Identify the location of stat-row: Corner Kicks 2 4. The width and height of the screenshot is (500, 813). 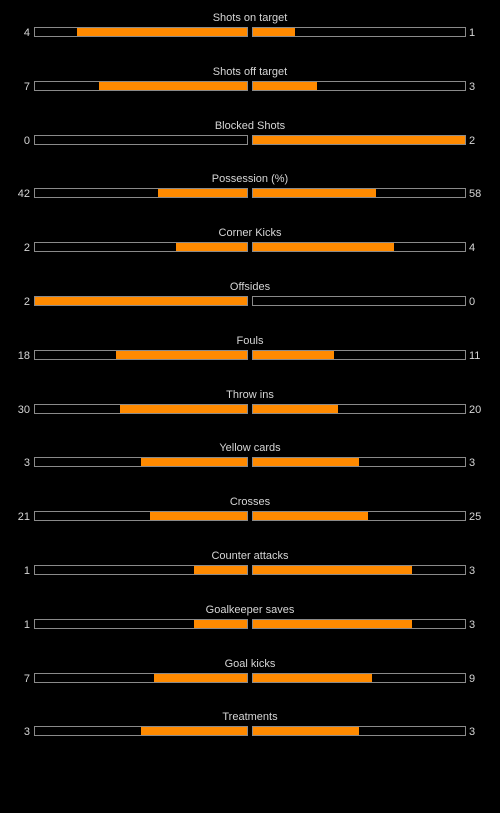
(250, 254).